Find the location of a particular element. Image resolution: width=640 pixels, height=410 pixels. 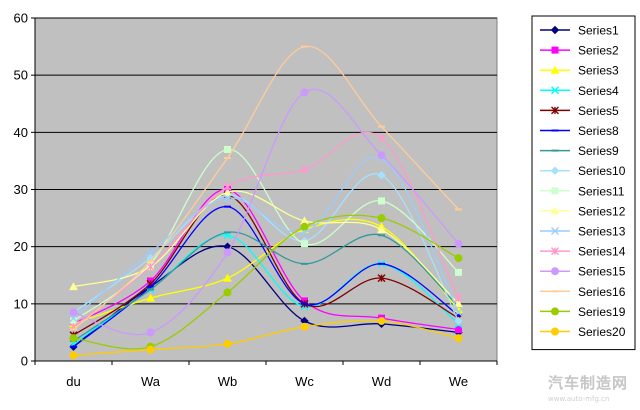

legend-entry: Series16 is located at coordinates (583, 292).